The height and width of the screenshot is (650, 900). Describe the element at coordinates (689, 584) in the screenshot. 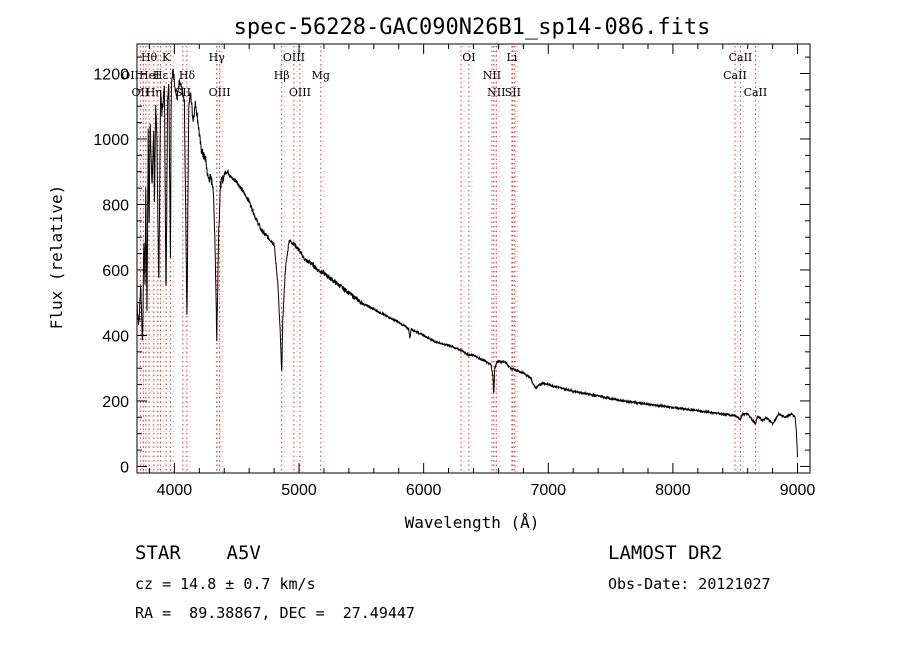

I see `observation-date: Obs-Date: 20121027` at that location.